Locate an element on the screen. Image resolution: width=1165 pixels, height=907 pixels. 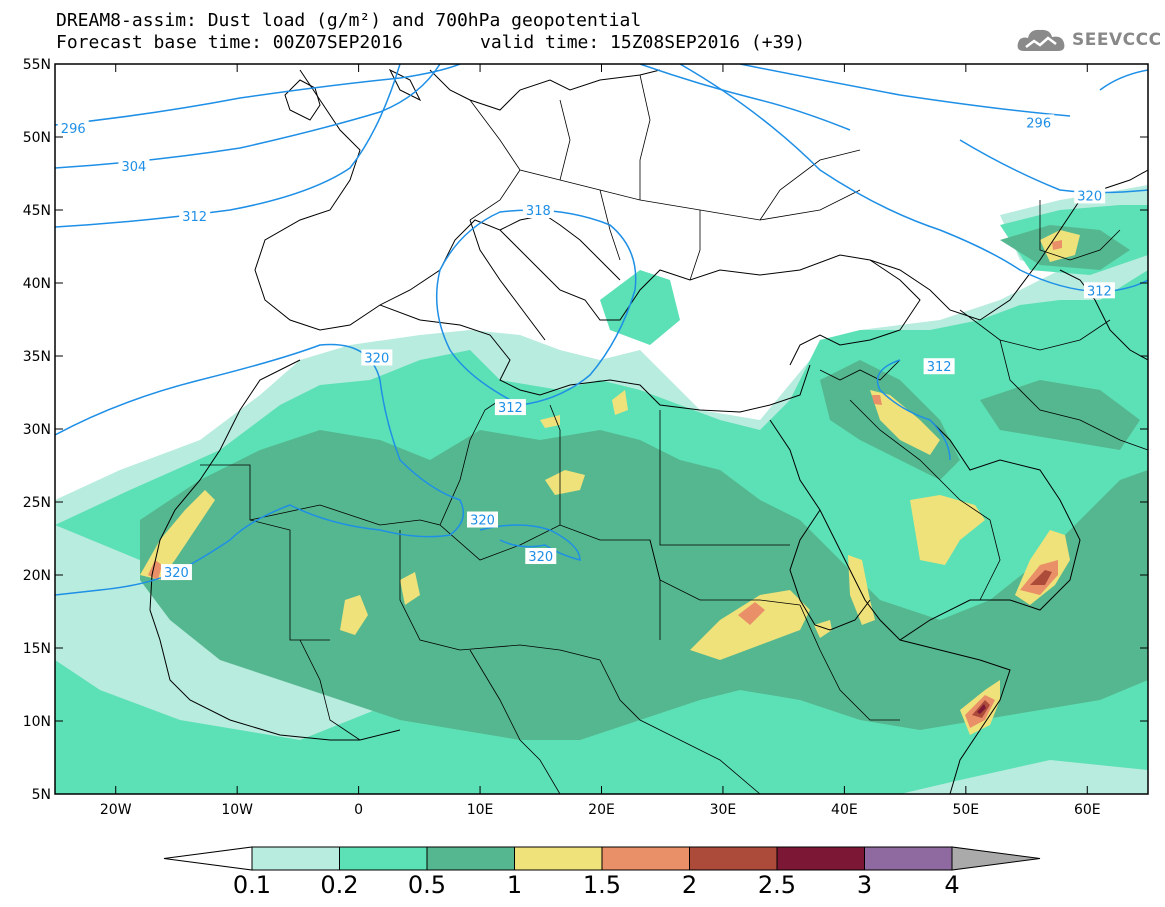
lat-tick-label: 25N is located at coordinates (37, 503).